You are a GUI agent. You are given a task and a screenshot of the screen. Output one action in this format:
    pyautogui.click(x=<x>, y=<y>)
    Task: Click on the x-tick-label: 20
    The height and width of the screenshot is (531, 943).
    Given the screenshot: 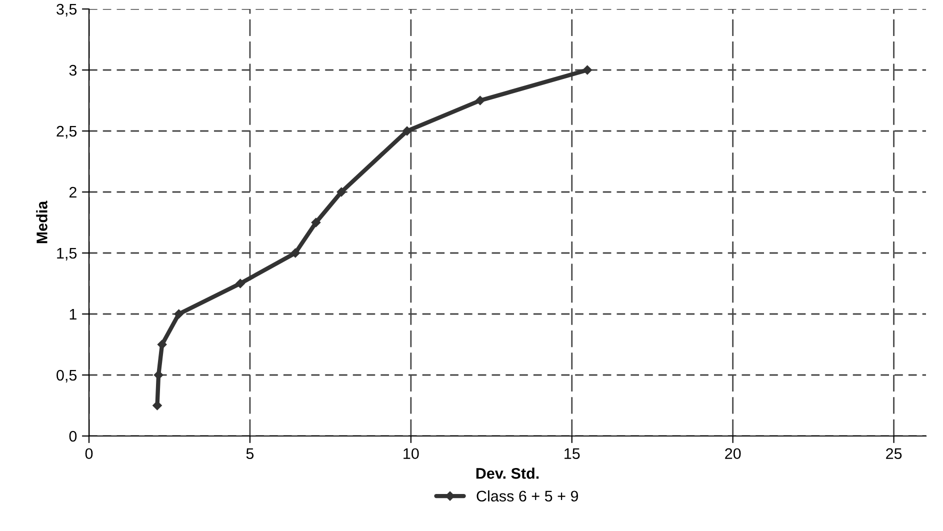 What is the action you would take?
    pyautogui.click(x=733, y=454)
    